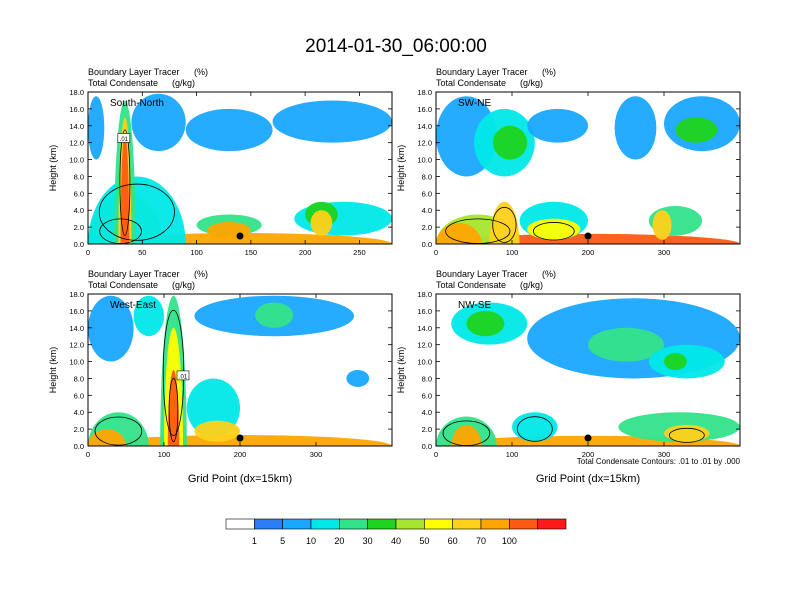 Image resolution: width=792 pixels, height=612 pixels. What do you see at coordinates (474, 305) in the screenshot?
I see `panel-cross-section-label: NW-SE` at bounding box center [474, 305].